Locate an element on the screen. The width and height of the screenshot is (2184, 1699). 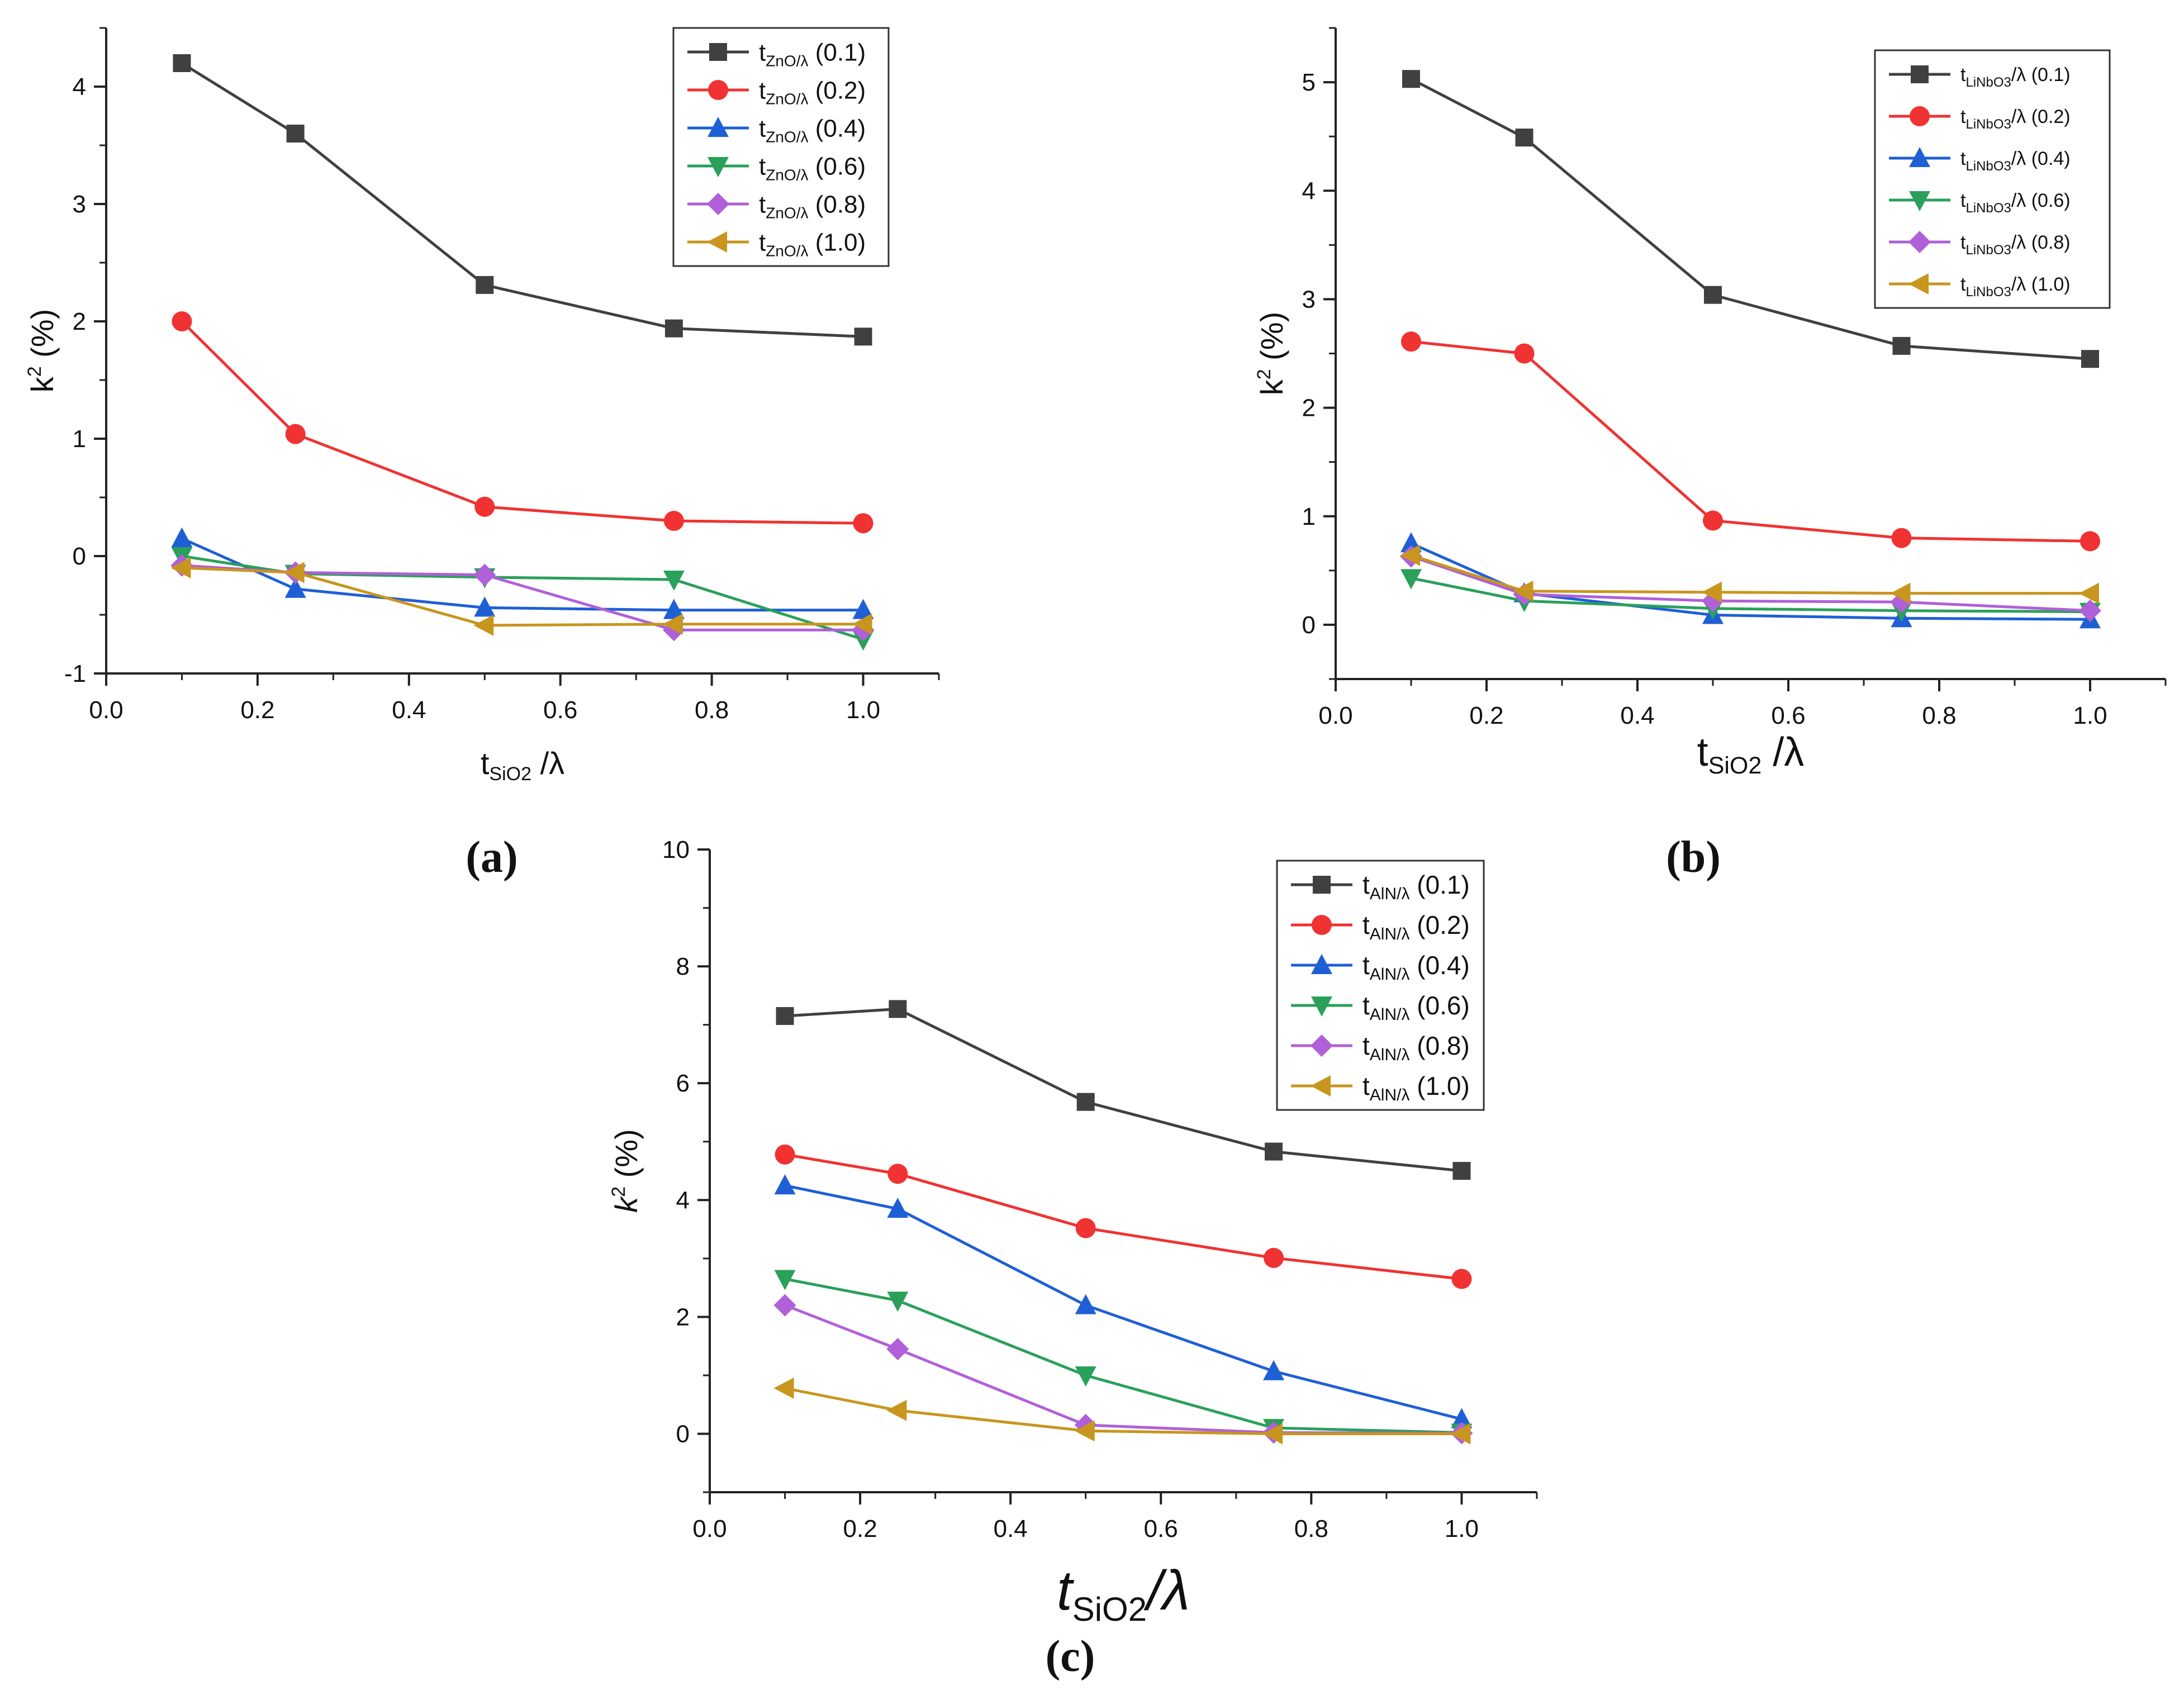
y-tick-label: 8 is located at coordinates (683, 967).